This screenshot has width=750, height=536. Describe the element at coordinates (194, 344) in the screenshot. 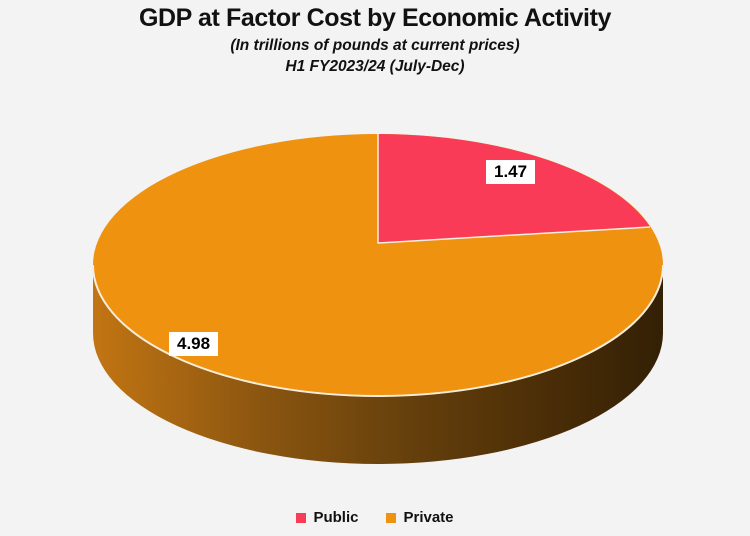

I see `data-label-private-value: 4.98` at that location.